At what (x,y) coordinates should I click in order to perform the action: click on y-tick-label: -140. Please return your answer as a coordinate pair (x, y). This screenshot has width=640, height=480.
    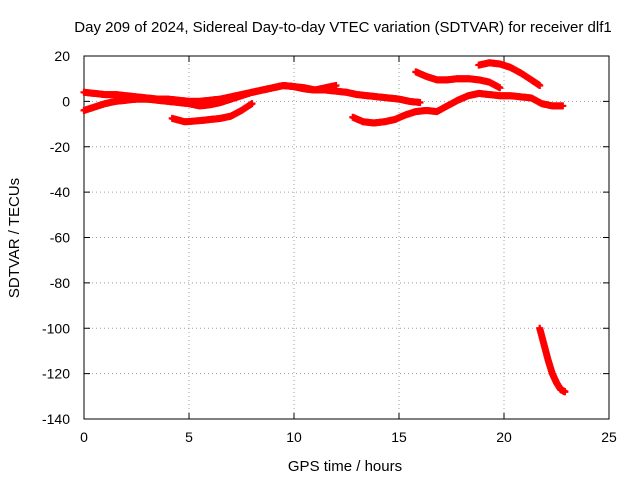
    Looking at the image, I should click on (56, 419).